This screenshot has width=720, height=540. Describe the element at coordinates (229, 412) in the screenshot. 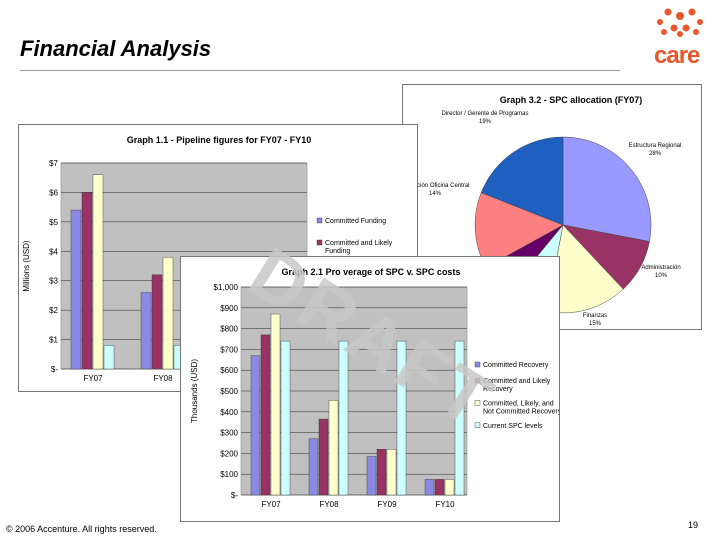

I see `y-tick-label: $400` at that location.